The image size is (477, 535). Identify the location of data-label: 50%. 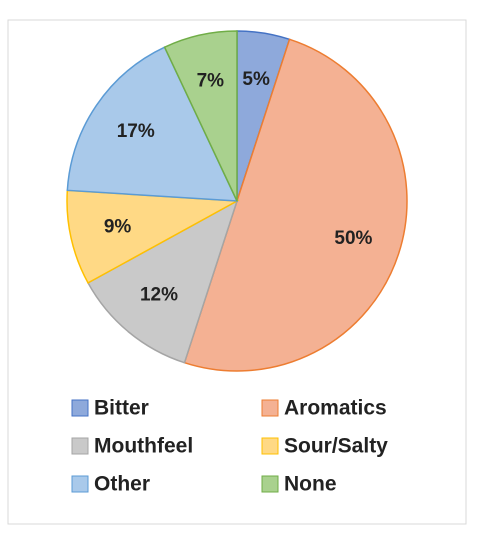
(353, 238).